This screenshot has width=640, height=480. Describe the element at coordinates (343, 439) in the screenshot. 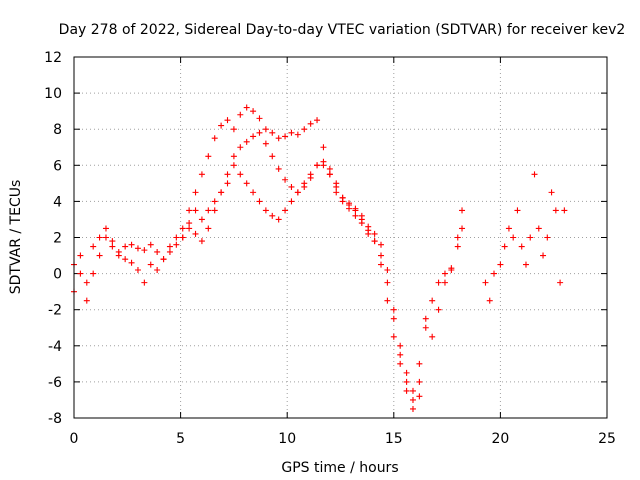

I see `x-tick-labels: 0 5 10 15 20 25` at that location.